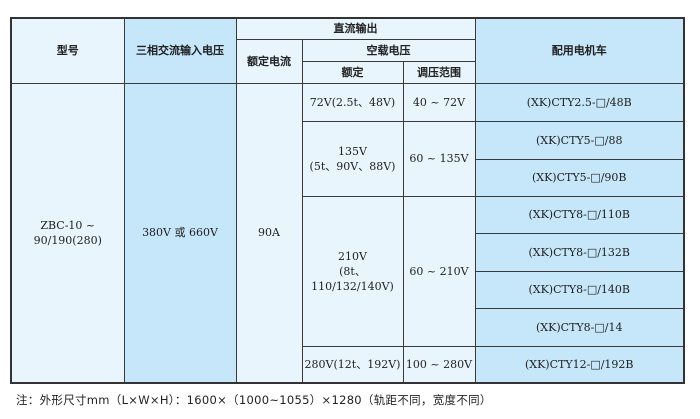  Describe the element at coordinates (352, 72) in the screenshot. I see `header-rated: 额定` at that location.